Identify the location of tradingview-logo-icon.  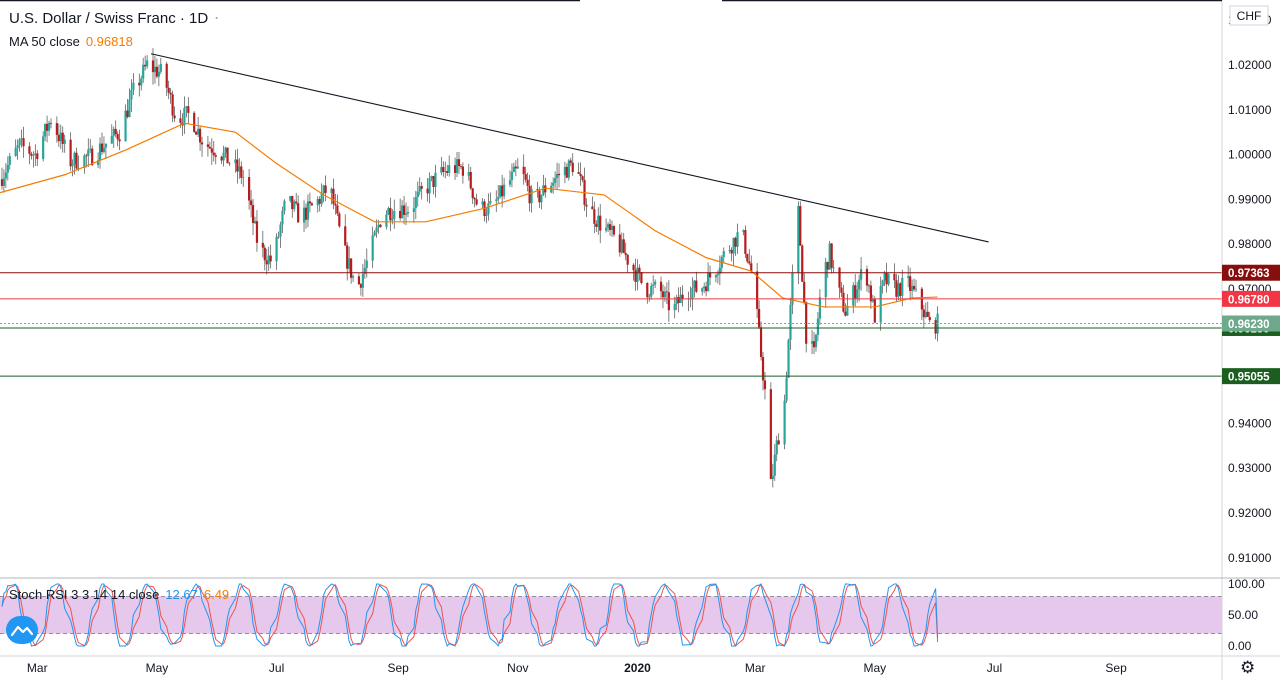
(22, 630).